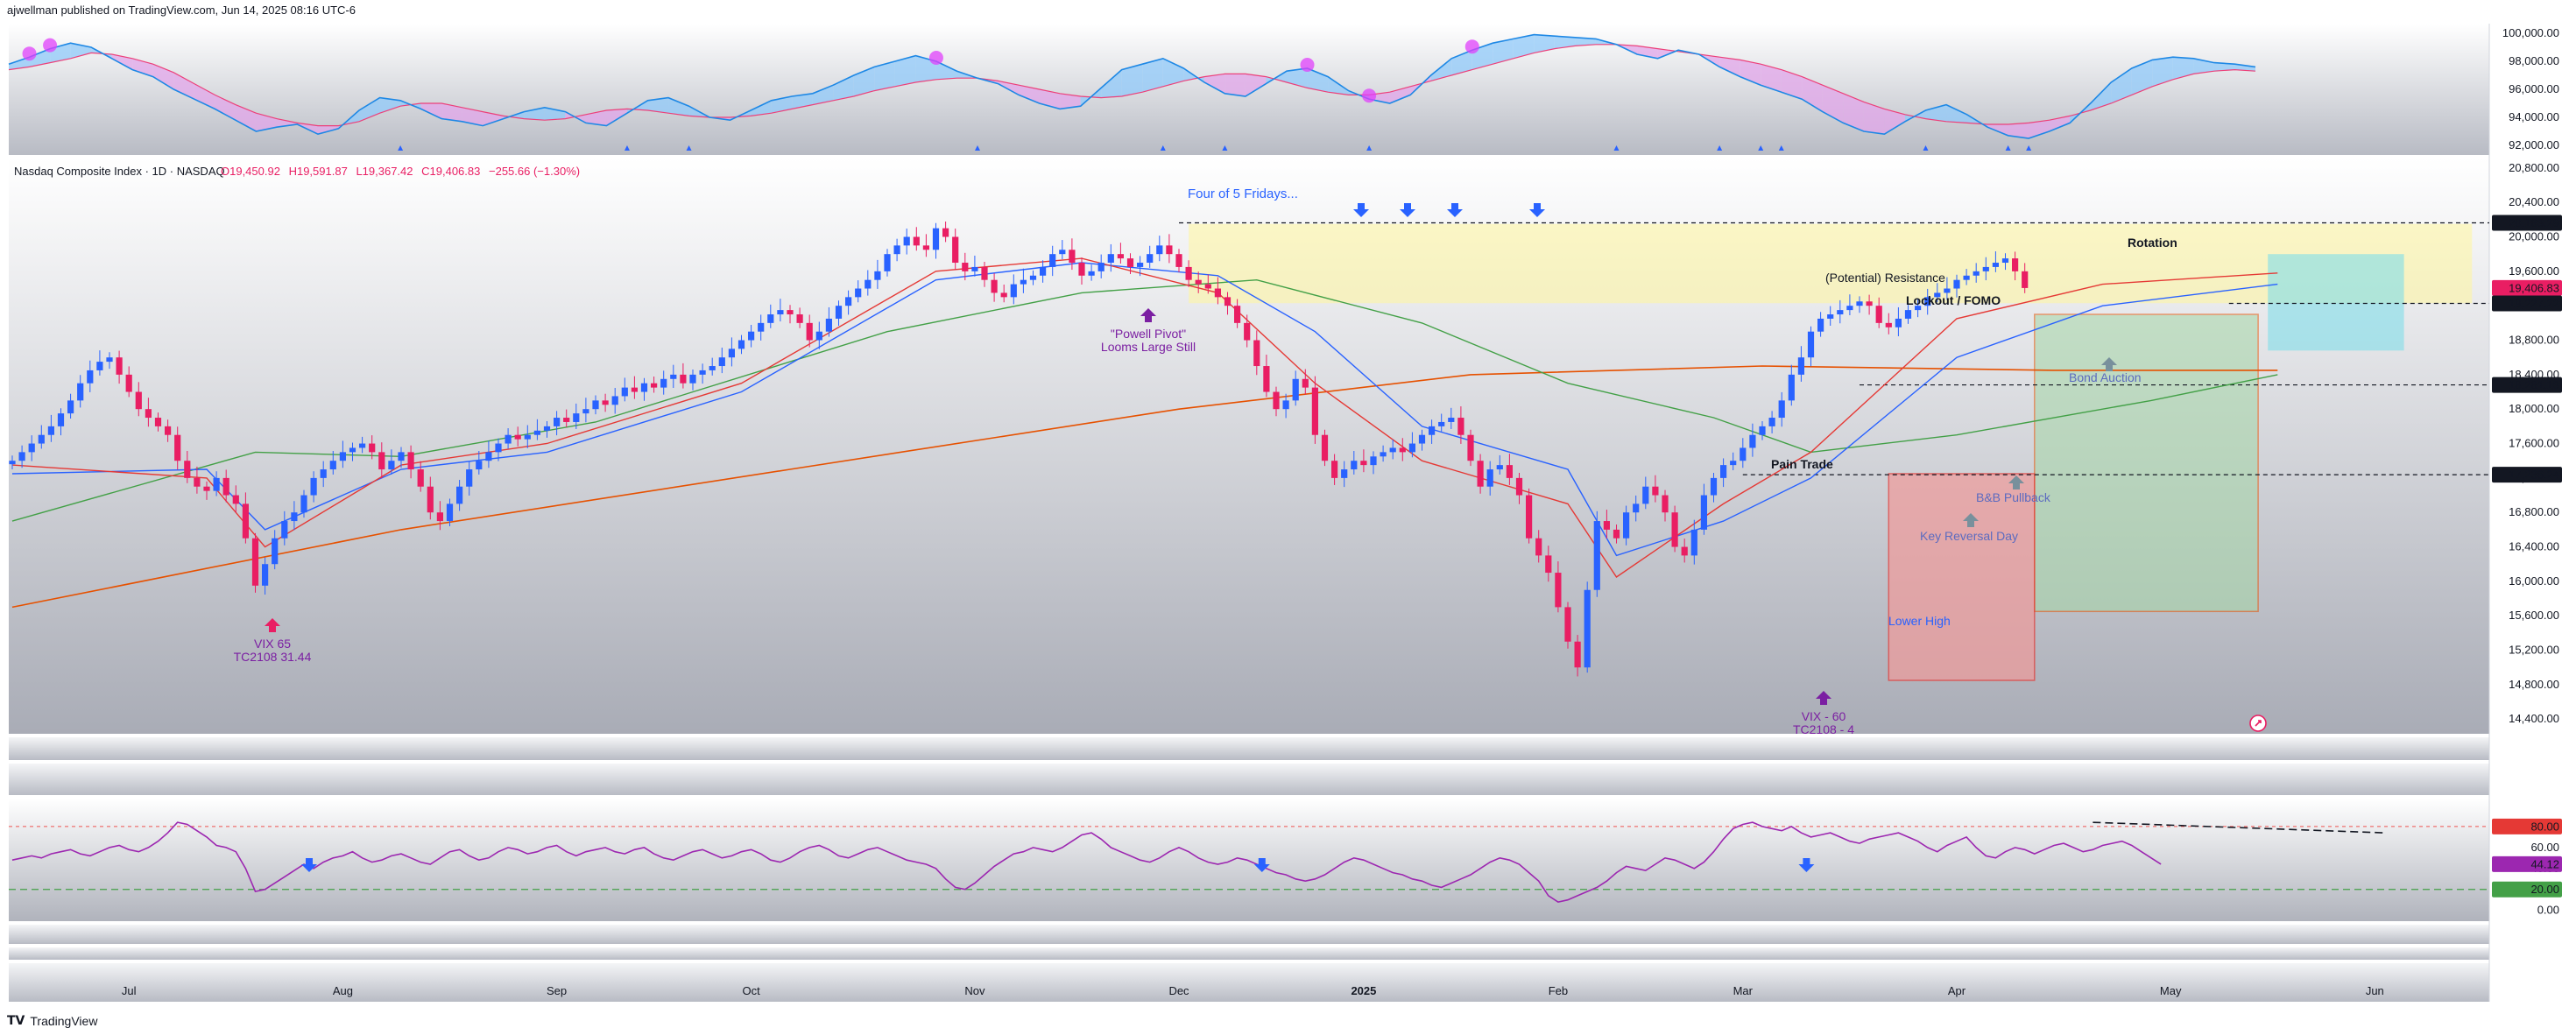 This screenshot has height=1035, width=2576. What do you see at coordinates (1824, 716) in the screenshot?
I see `annotation-vix60-1: VIX - 60` at bounding box center [1824, 716].